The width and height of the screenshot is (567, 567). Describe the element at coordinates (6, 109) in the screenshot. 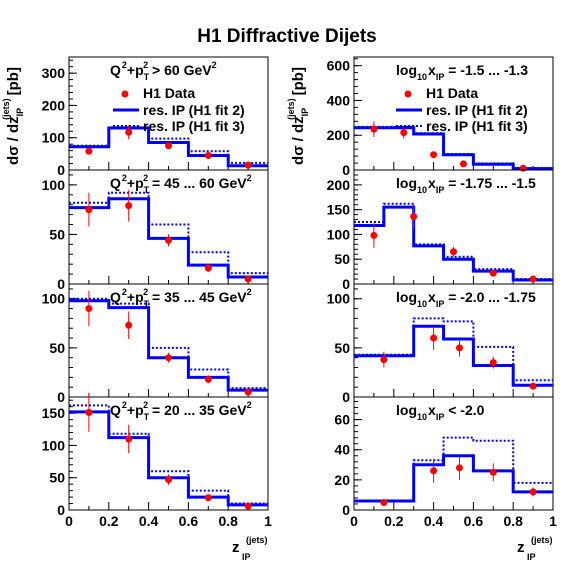

I see `y-axis-label-left-sup: (jets)` at that location.